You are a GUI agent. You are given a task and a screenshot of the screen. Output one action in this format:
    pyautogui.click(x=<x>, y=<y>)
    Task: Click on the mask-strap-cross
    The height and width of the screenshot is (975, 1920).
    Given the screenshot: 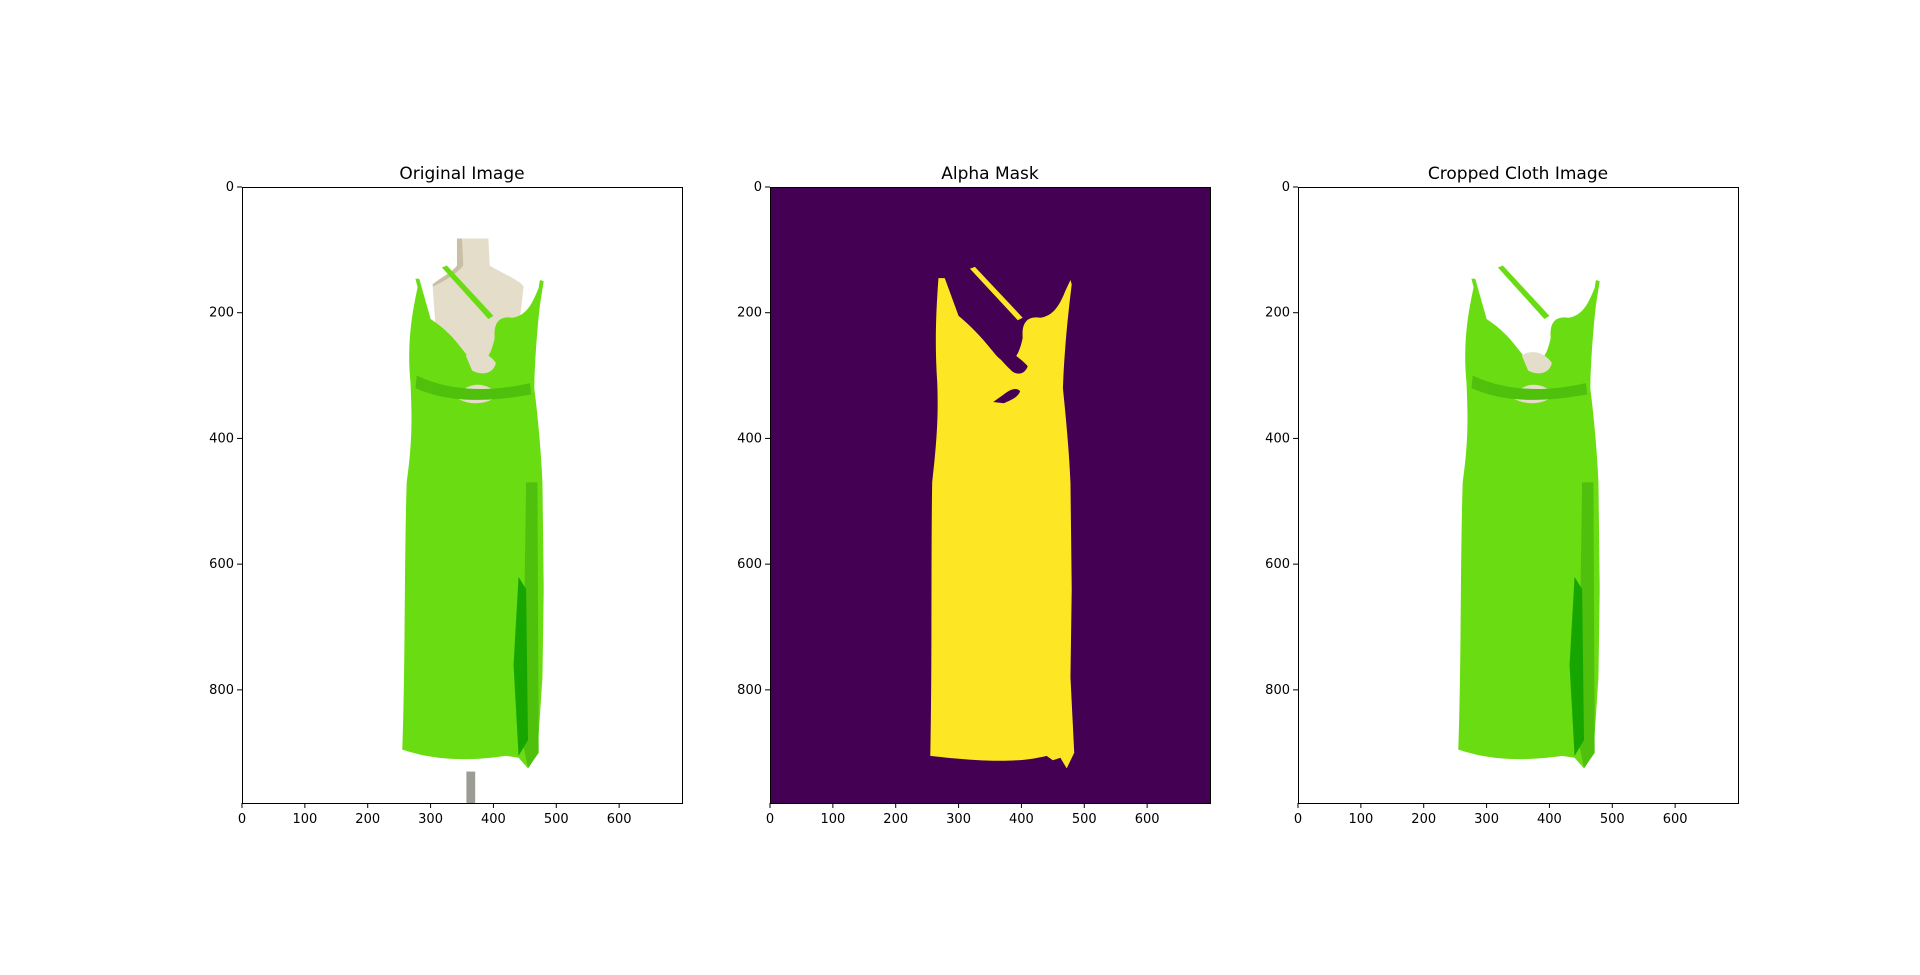 What is the action you would take?
    pyautogui.click(x=996, y=293)
    